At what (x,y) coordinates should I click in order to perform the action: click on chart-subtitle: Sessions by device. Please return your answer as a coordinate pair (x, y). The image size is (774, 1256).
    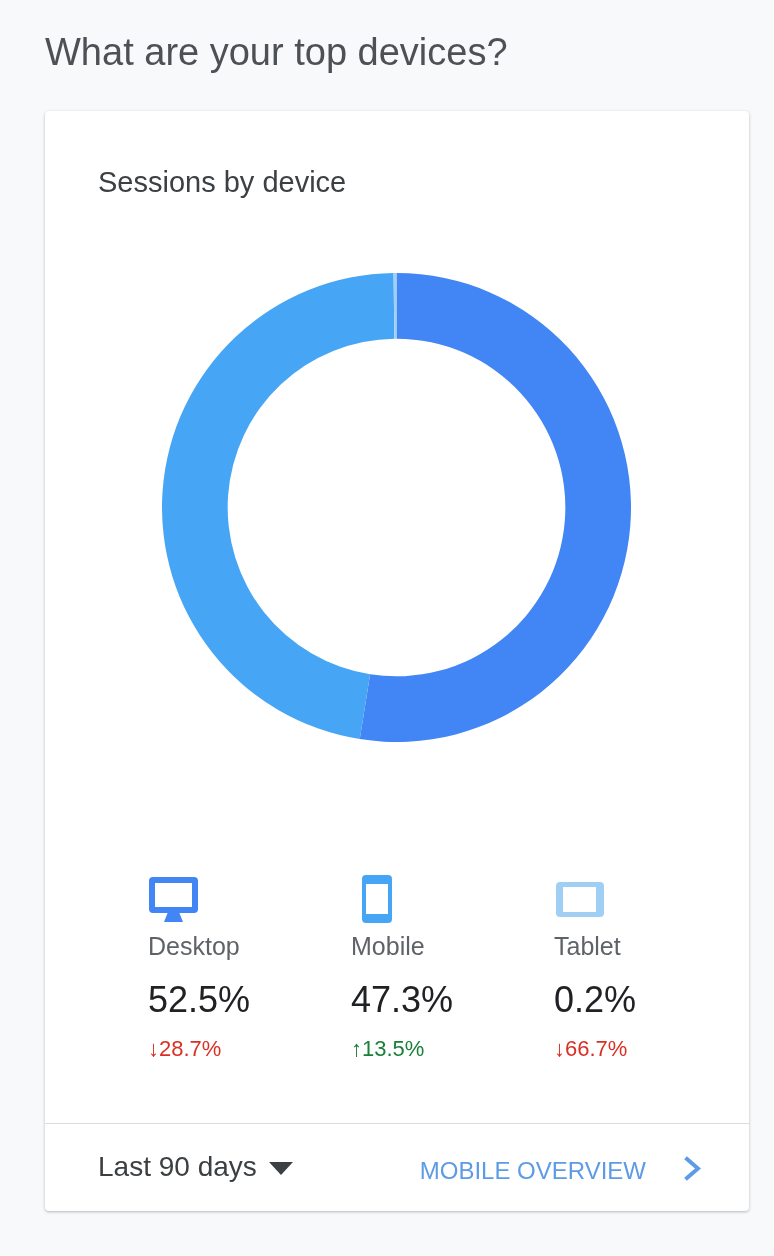
    Looking at the image, I should click on (222, 181).